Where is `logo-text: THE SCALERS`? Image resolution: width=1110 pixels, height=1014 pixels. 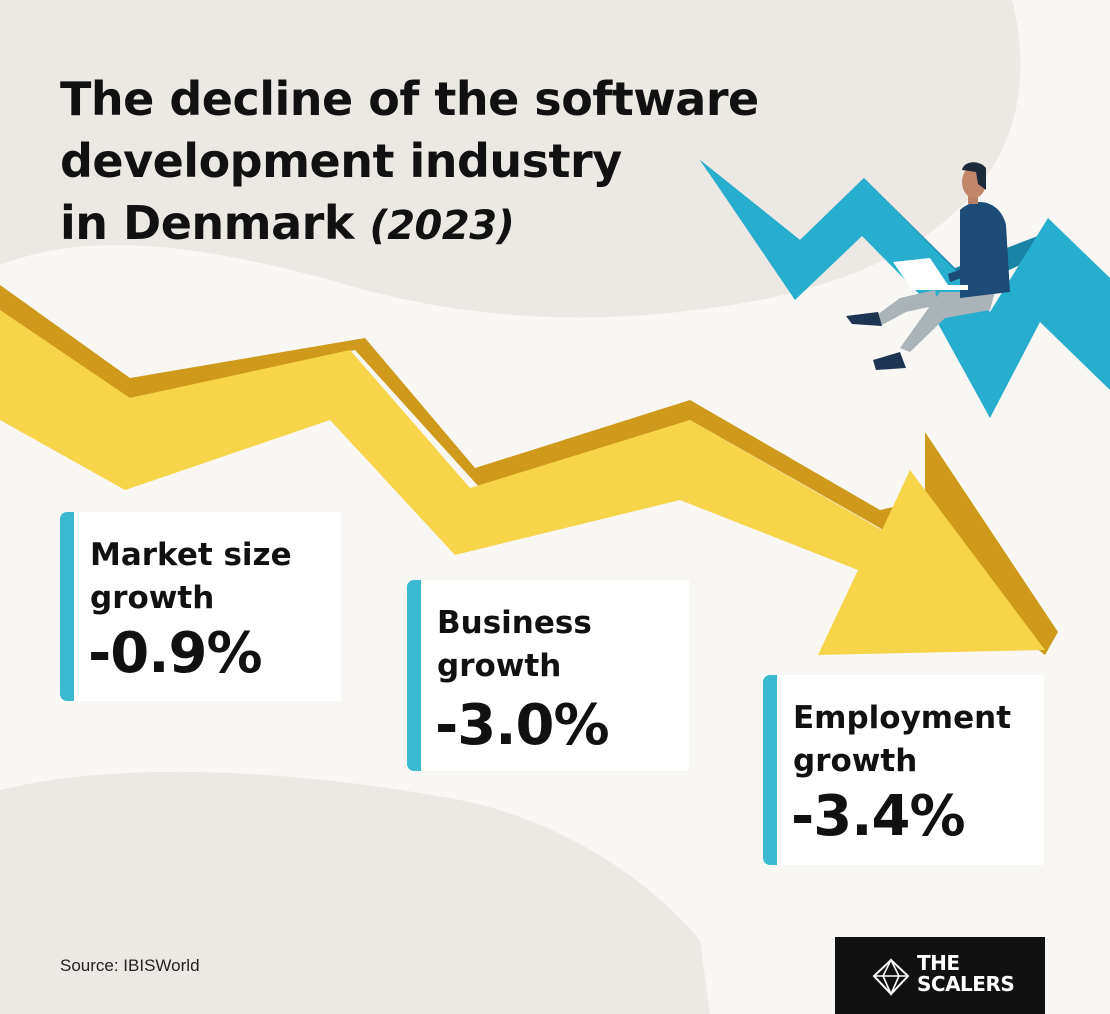
logo-text: THE SCALERS is located at coordinates (966, 973).